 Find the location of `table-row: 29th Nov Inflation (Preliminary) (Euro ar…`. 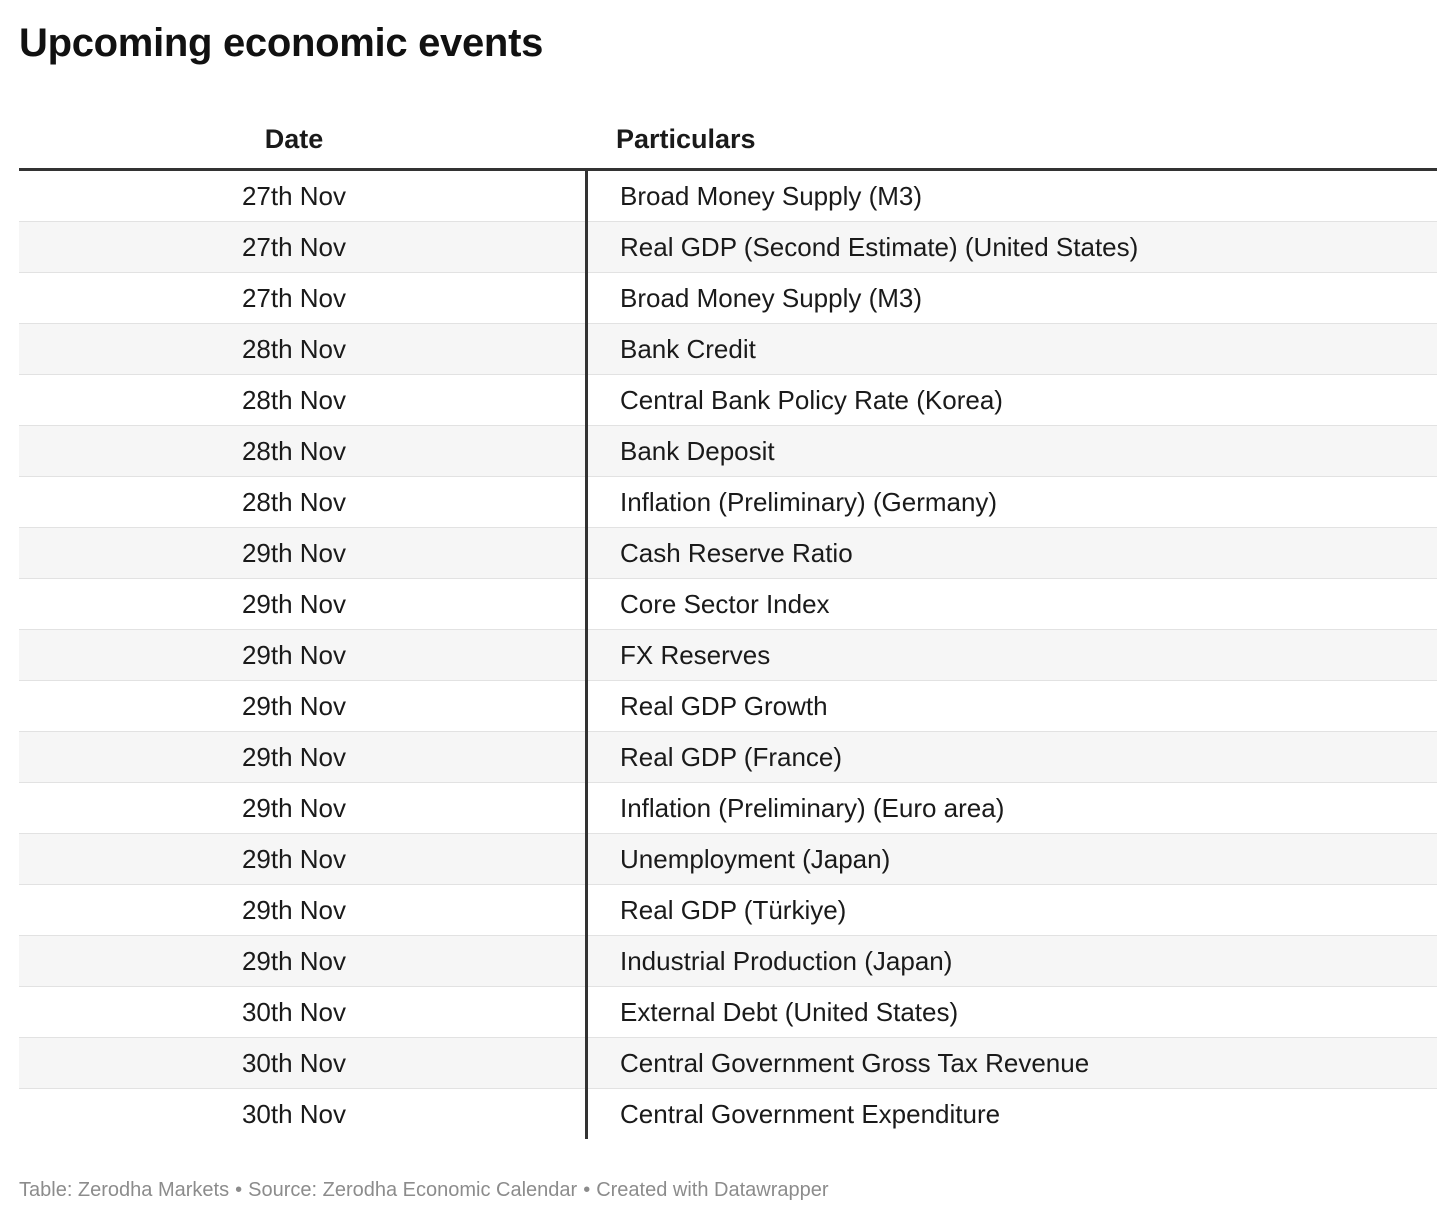

table-row: 29th Nov Inflation (Preliminary) (Euro ar… is located at coordinates (728, 808).